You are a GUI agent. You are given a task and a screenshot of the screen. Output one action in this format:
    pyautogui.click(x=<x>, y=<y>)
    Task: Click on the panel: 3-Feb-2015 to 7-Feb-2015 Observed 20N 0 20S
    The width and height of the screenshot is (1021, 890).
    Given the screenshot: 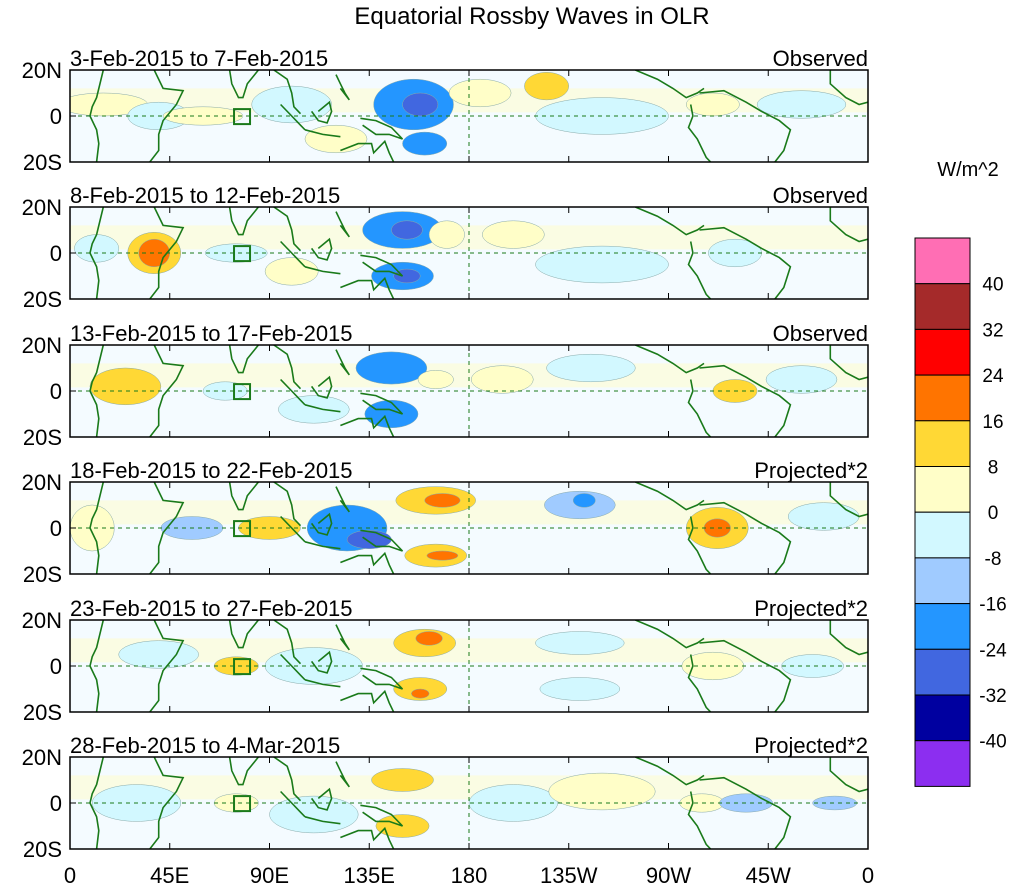 What is the action you would take?
    pyautogui.click(x=445, y=110)
    